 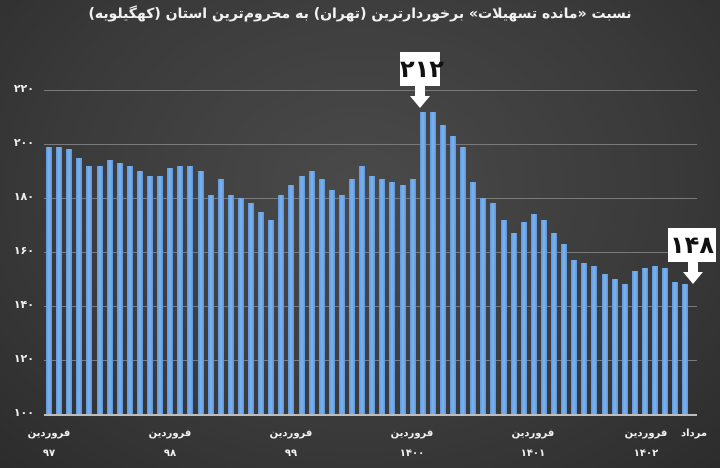 What do you see at coordinates (23, 250) in the screenshot?
I see `y-tick-label: ۱۶۰` at bounding box center [23, 250].